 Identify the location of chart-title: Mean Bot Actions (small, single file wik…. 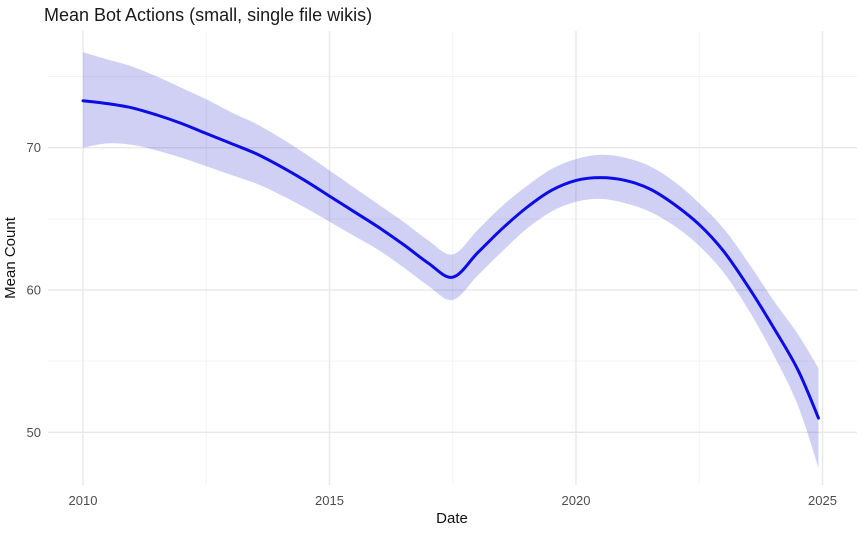
(208, 15).